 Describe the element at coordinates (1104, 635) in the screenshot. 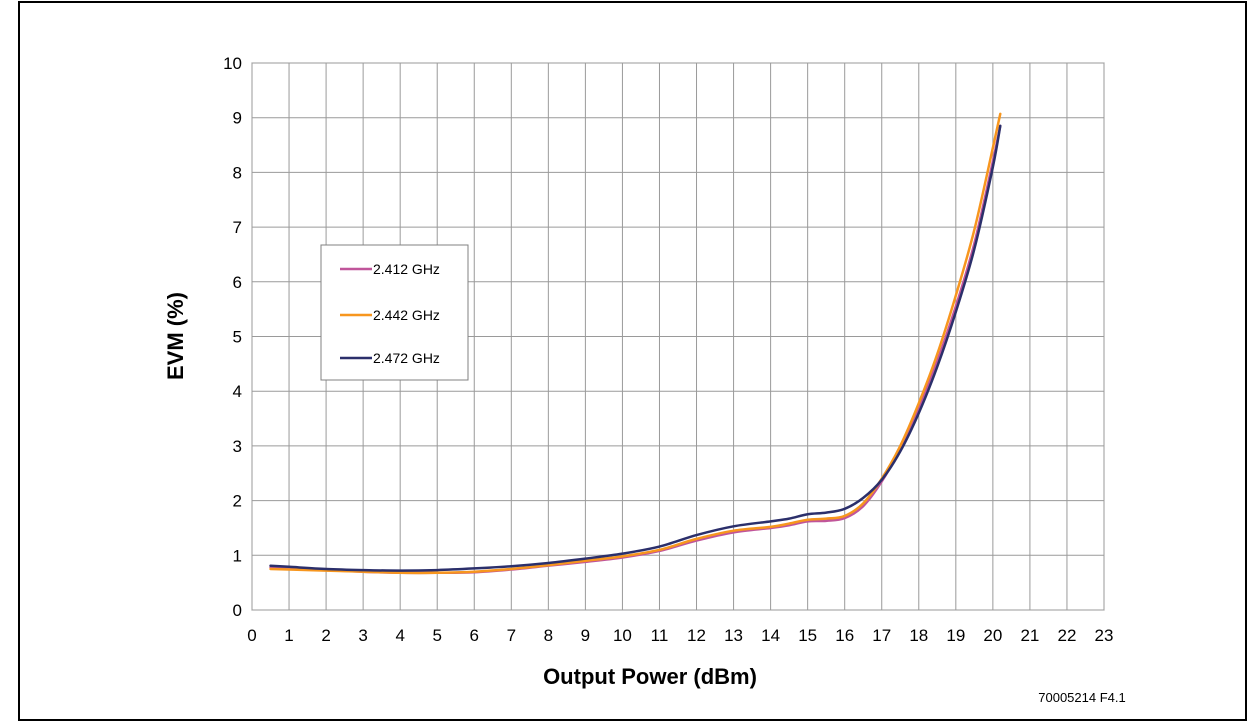

I see `x-tick-label: 23` at that location.